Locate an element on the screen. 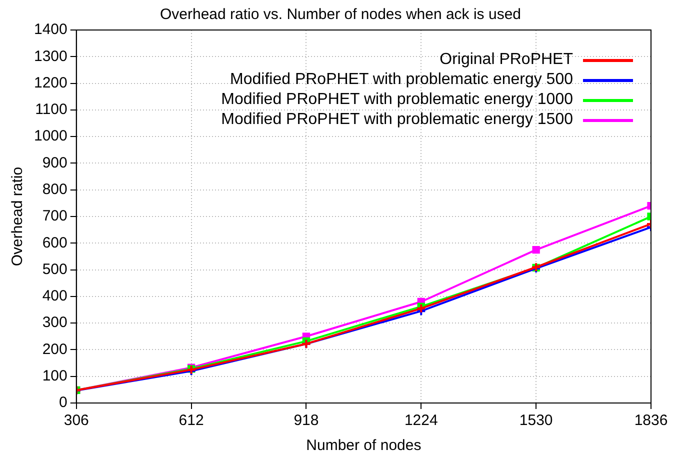 Image resolution: width=681 pixels, height=464 pixels. y-tick-label: 500 is located at coordinates (55, 269).